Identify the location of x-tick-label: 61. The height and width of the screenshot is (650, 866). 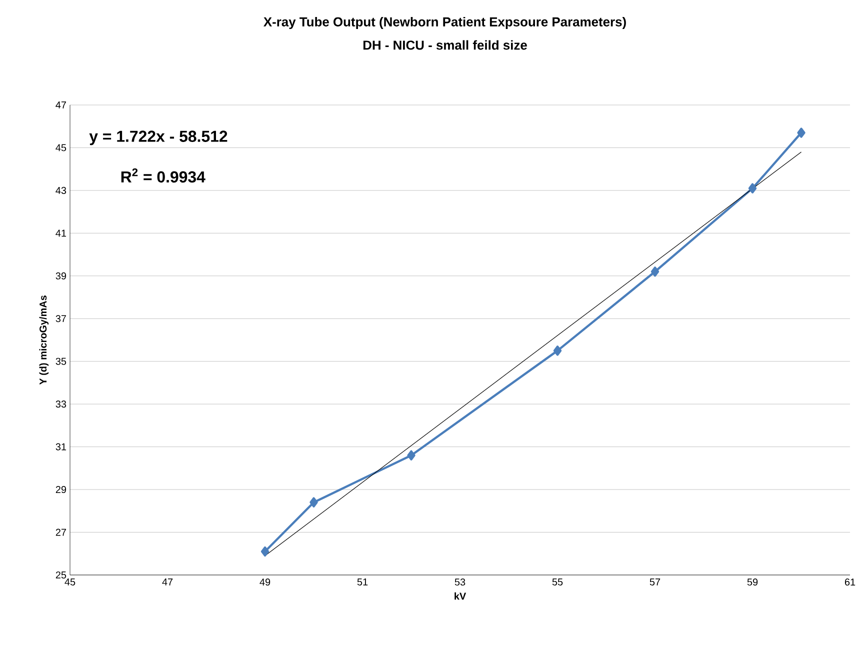
(850, 582).